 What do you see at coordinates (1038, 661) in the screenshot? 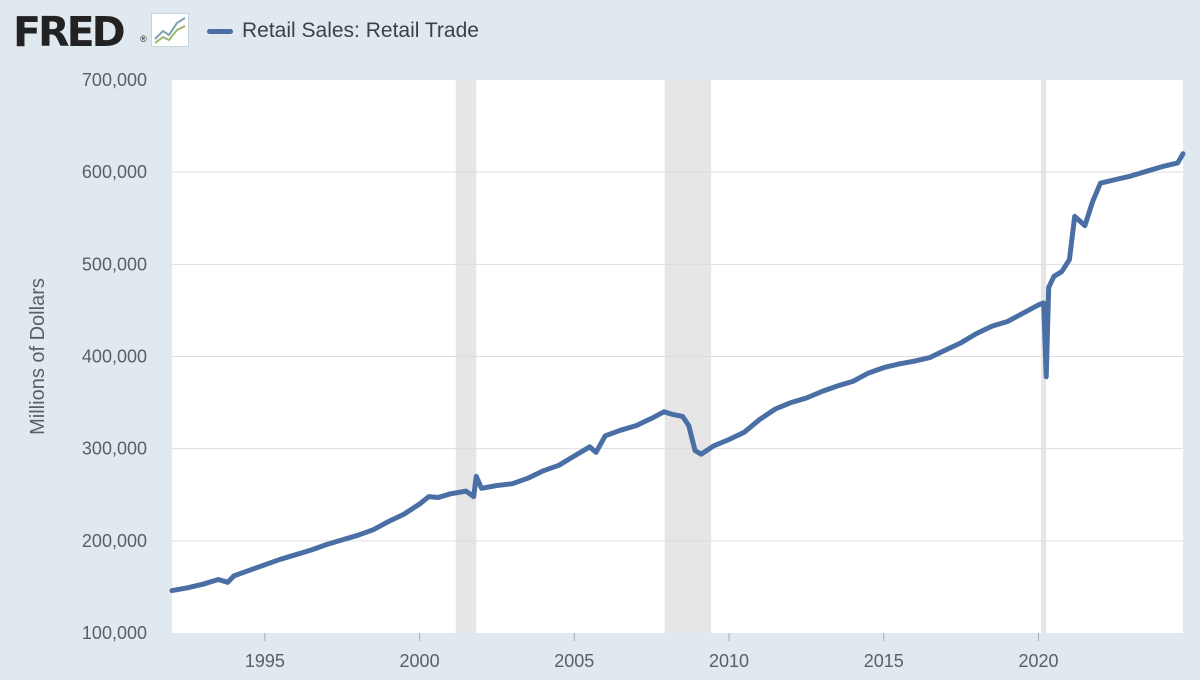
I see `x-tick-label: 2020` at bounding box center [1038, 661].